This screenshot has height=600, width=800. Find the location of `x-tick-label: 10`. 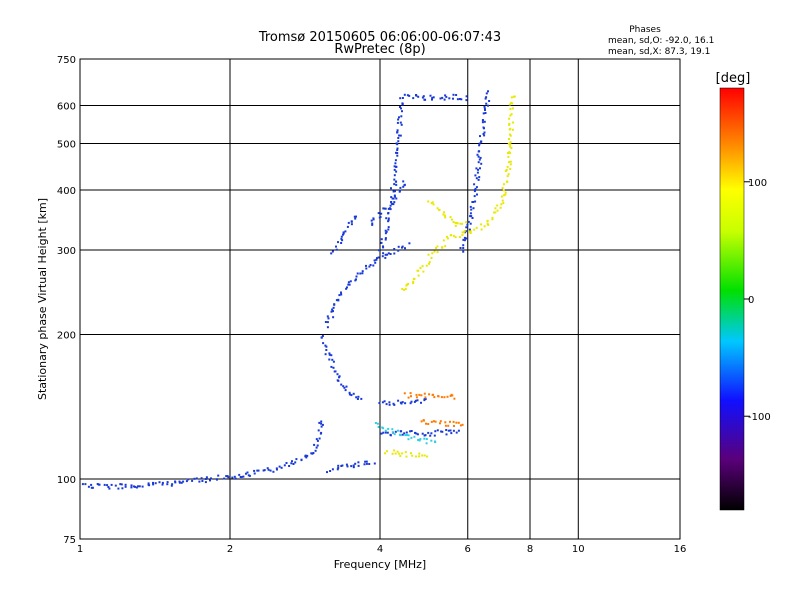

x-tick-label: 10 is located at coordinates (578, 549).